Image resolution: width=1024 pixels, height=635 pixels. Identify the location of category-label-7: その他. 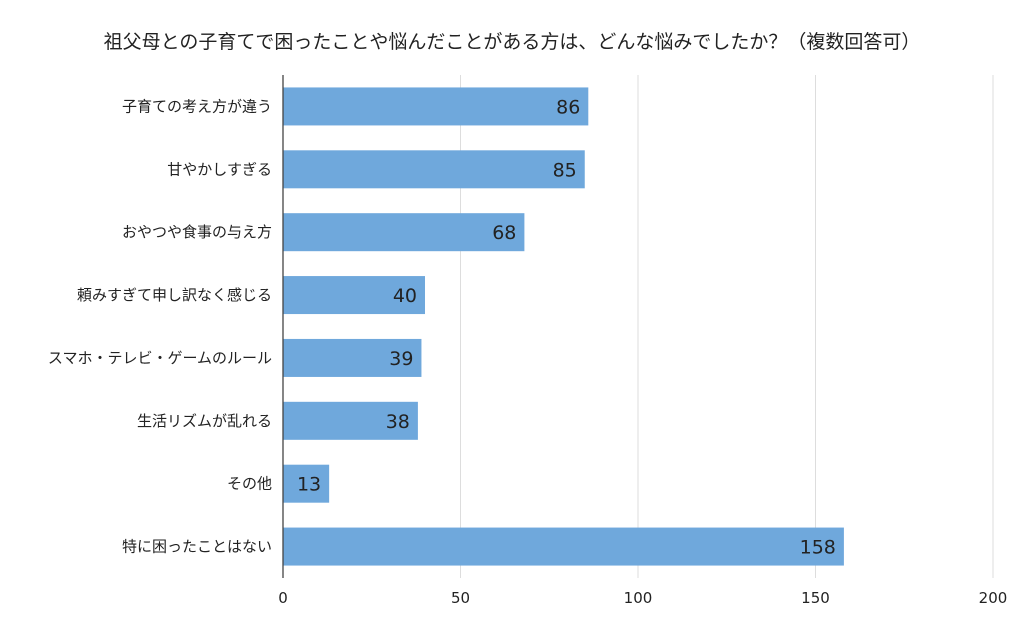
(249, 484).